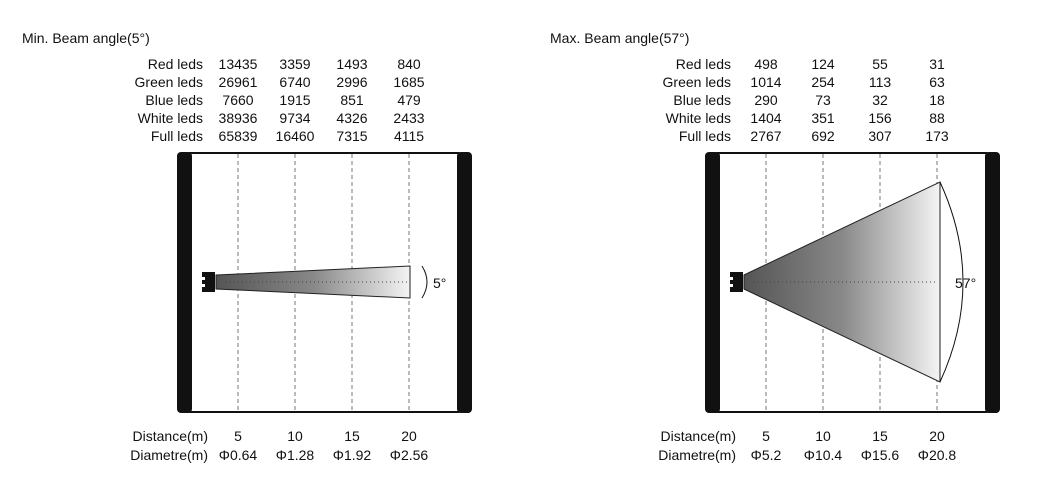 The image size is (1050, 490). I want to click on table-row: Full leds 2767 692 307 173, so click(814, 136).